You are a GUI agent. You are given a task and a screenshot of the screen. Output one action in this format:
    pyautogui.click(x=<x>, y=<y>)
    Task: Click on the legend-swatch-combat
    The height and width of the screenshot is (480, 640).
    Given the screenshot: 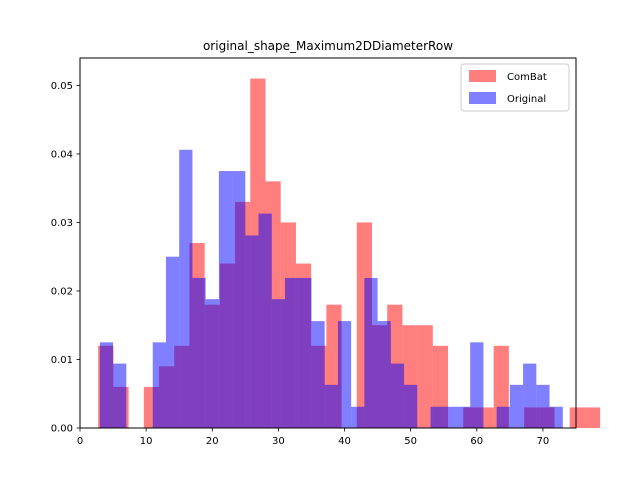 What is the action you would take?
    pyautogui.click(x=482, y=76)
    